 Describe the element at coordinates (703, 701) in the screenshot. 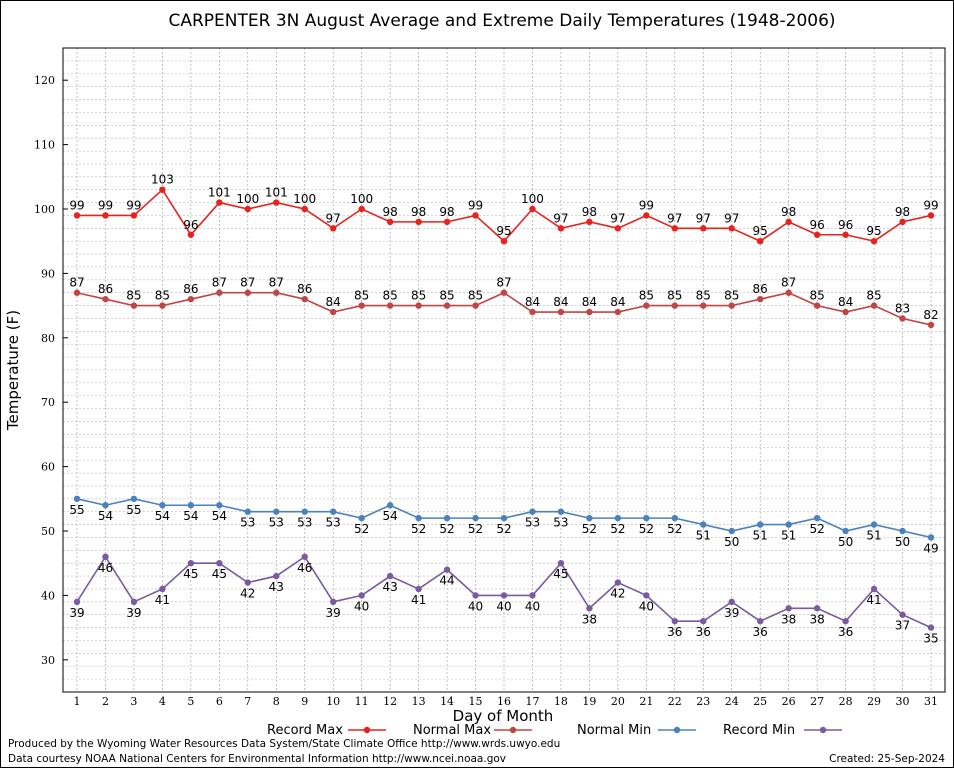

I see `x-tick-label: 23` at that location.